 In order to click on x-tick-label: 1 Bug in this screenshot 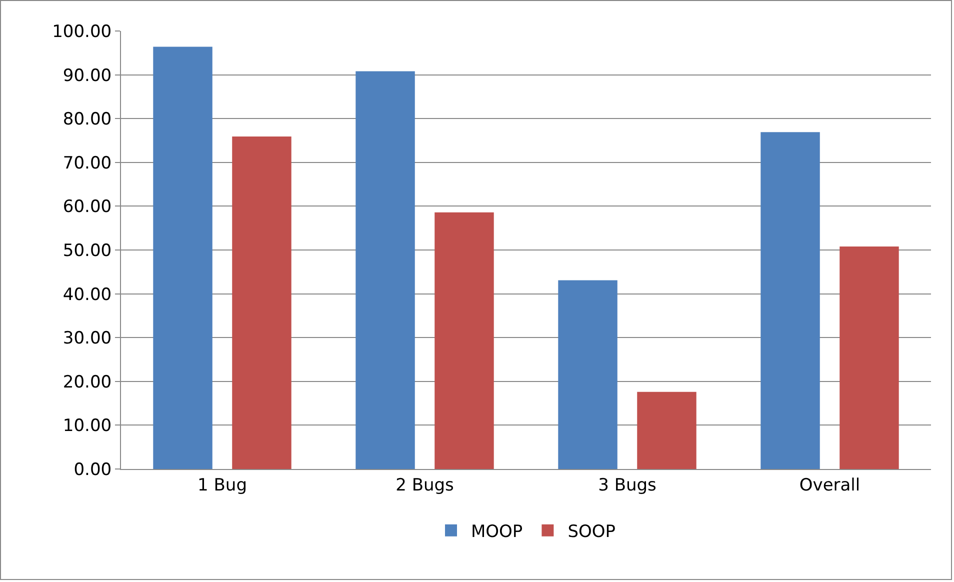, I will do `click(222, 485)`.